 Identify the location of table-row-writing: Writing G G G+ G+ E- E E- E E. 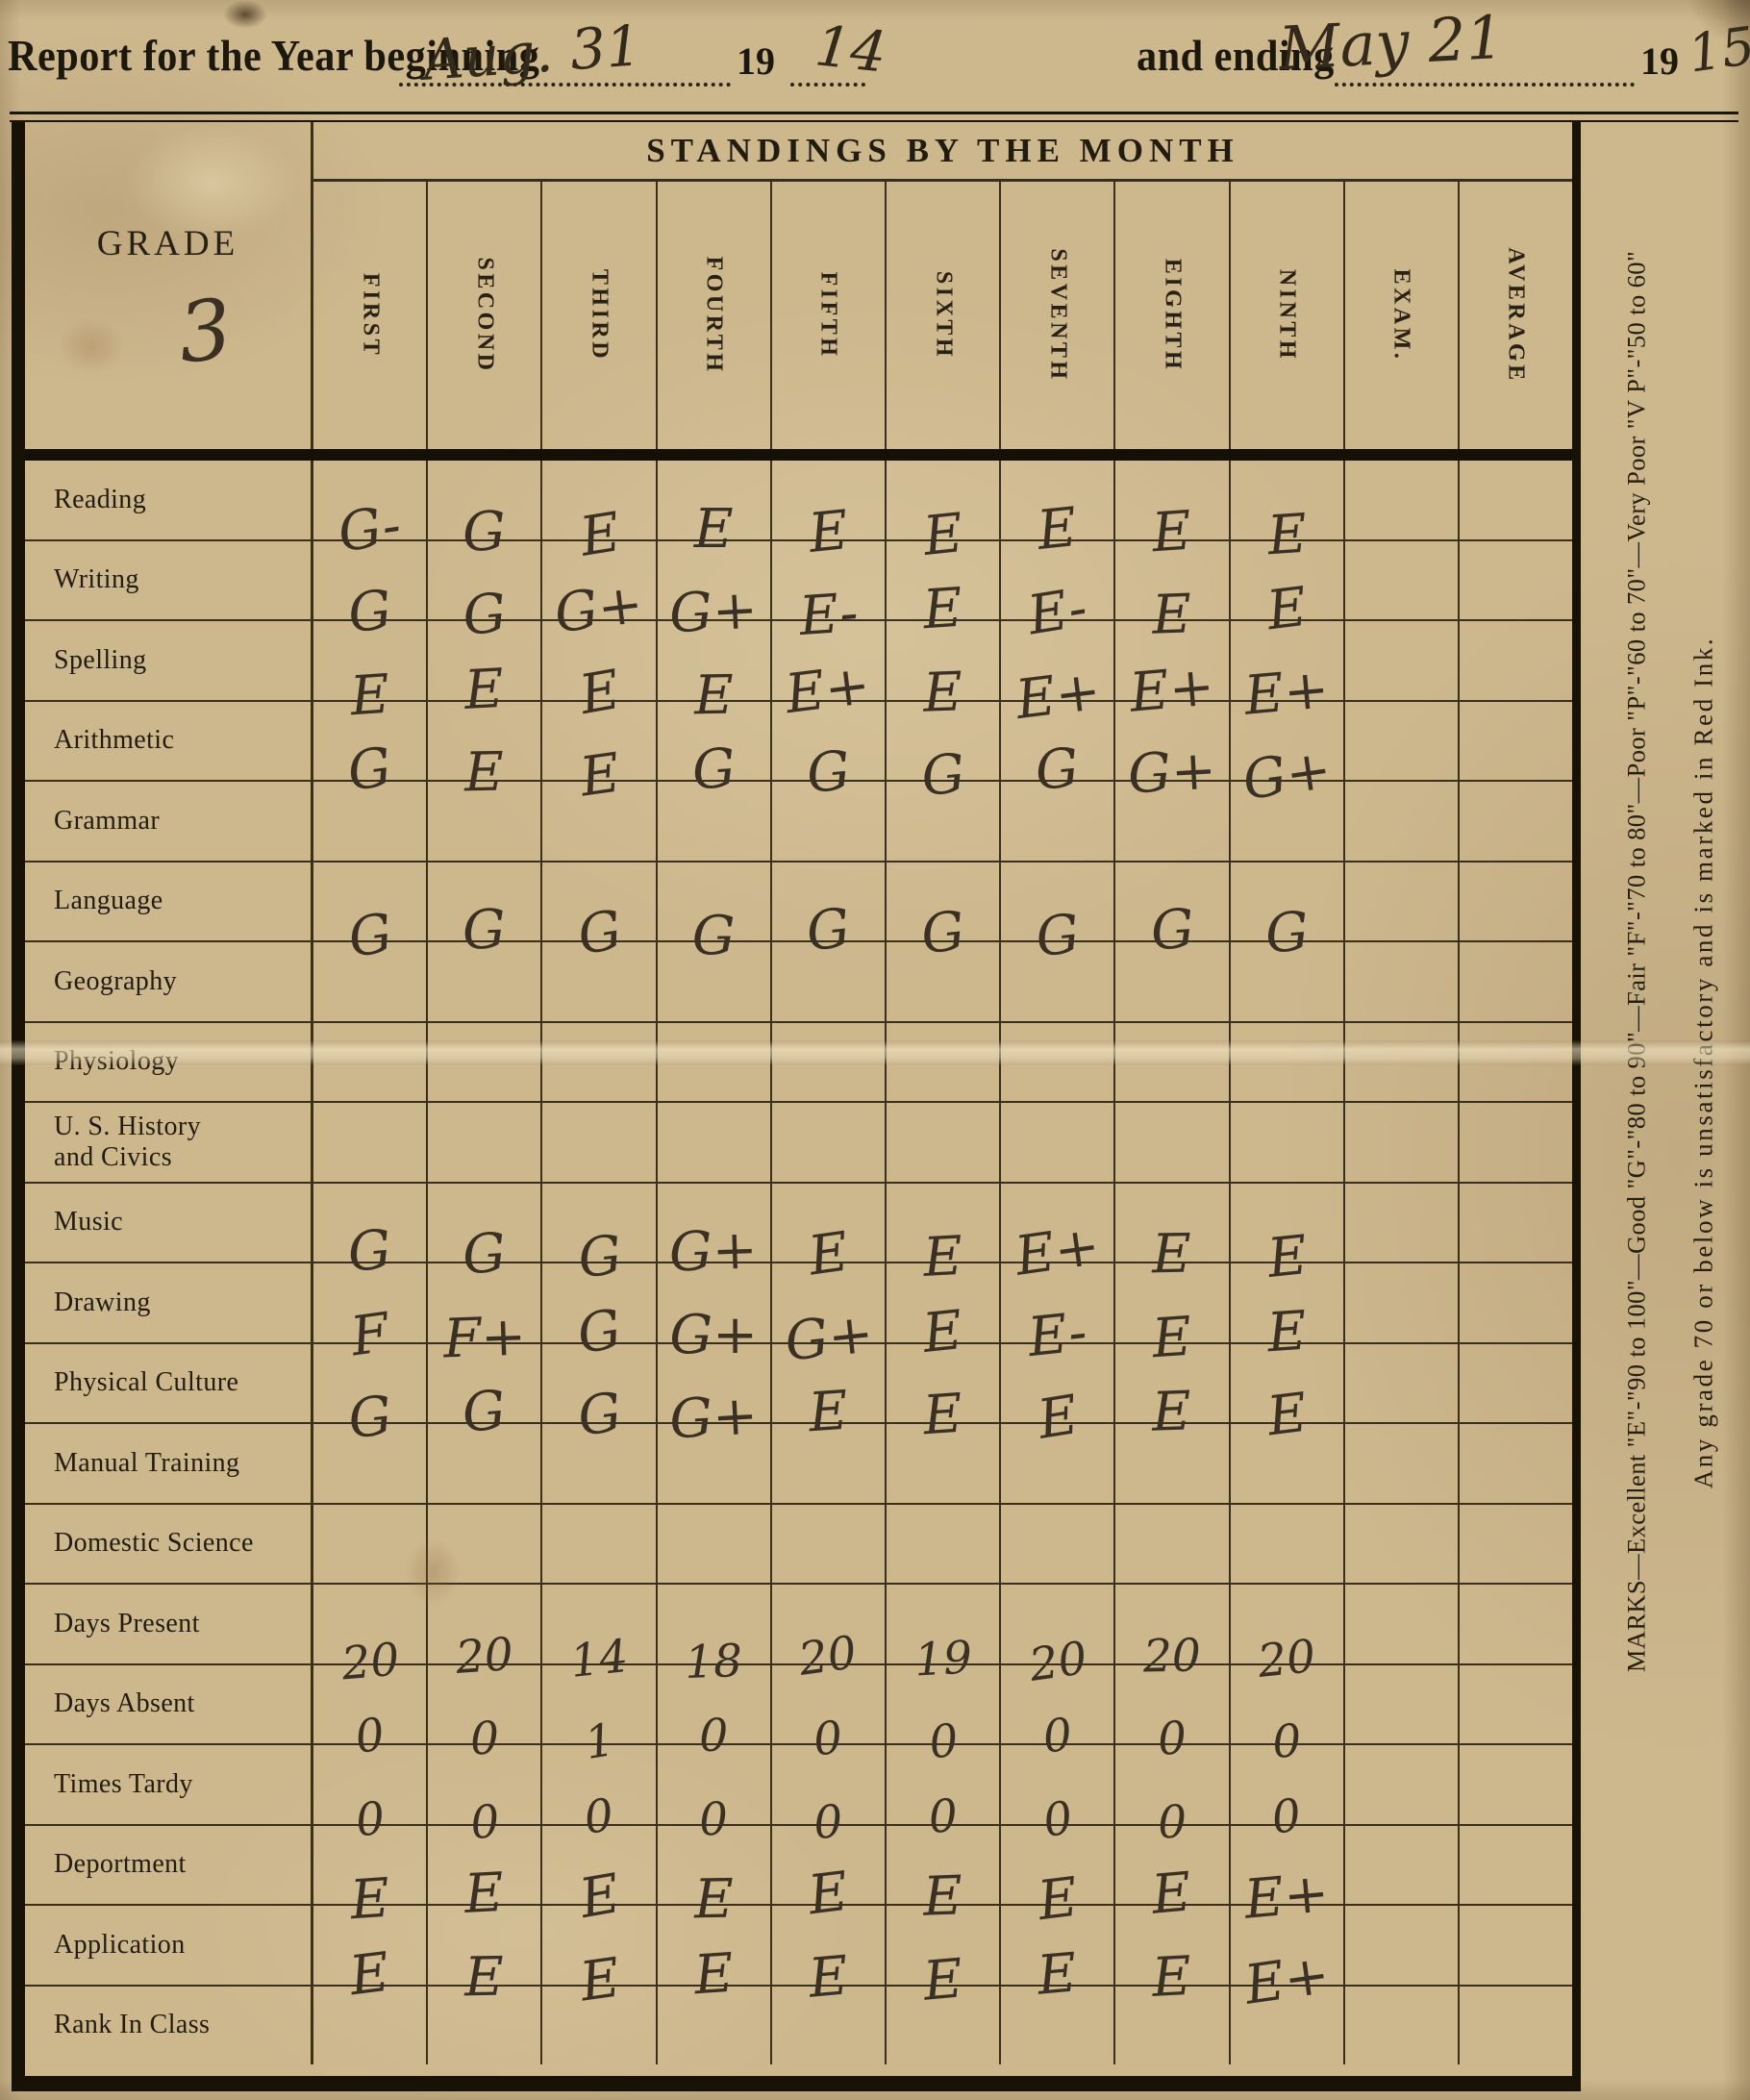
(799, 594).